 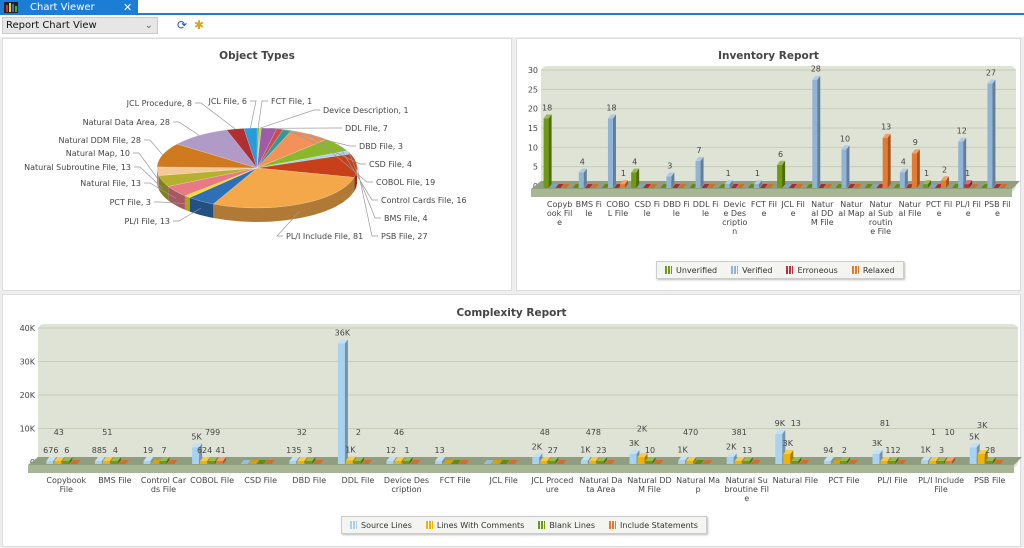 What do you see at coordinates (80, 25) in the screenshot?
I see `view-select: Report Chart View ⌄` at bounding box center [80, 25].